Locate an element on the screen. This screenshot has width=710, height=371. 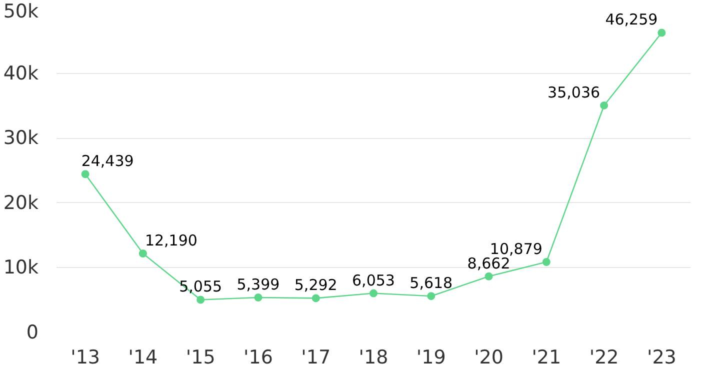
x-tick-label: '14 is located at coordinates (143, 357).